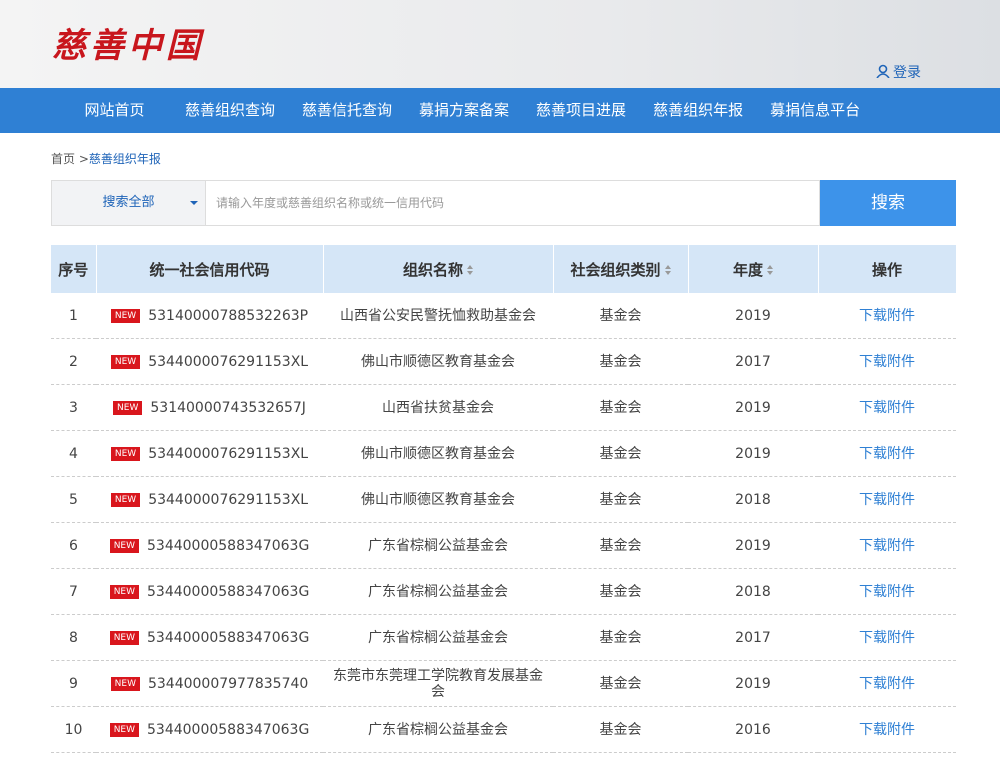 Image resolution: width=1000 pixels, height=763 pixels. What do you see at coordinates (347, 110) in the screenshot?
I see `nav-item: 慈善信托查询` at bounding box center [347, 110].